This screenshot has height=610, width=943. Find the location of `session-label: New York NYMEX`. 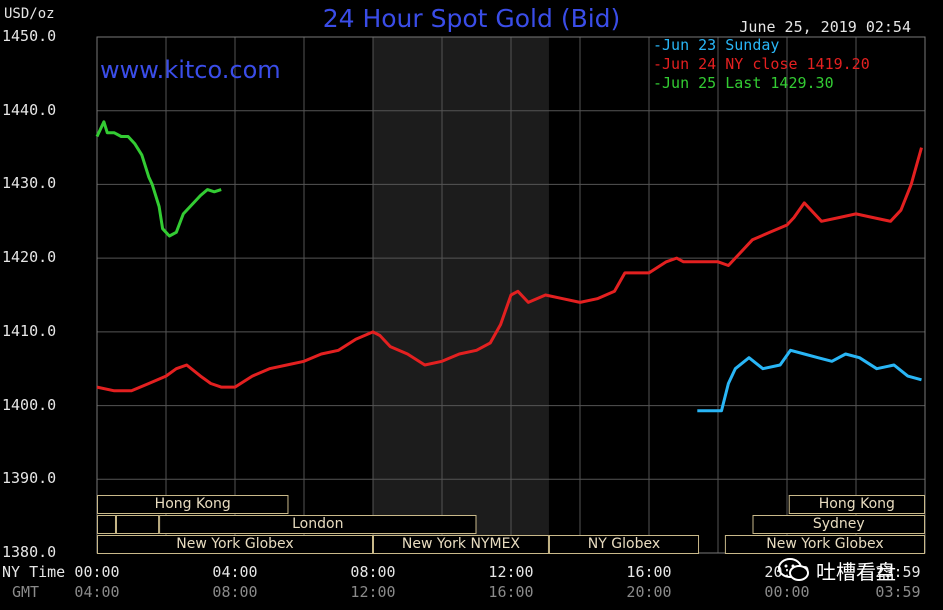

session-label: New York NYMEX is located at coordinates (461, 544).